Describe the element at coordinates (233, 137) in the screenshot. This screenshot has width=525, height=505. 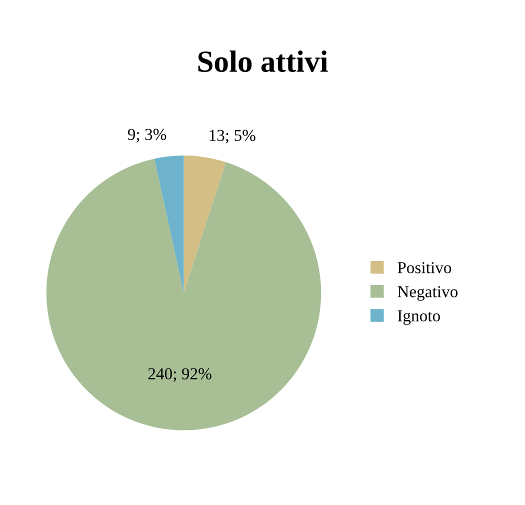
I see `data-label: 13; 5%` at that location.